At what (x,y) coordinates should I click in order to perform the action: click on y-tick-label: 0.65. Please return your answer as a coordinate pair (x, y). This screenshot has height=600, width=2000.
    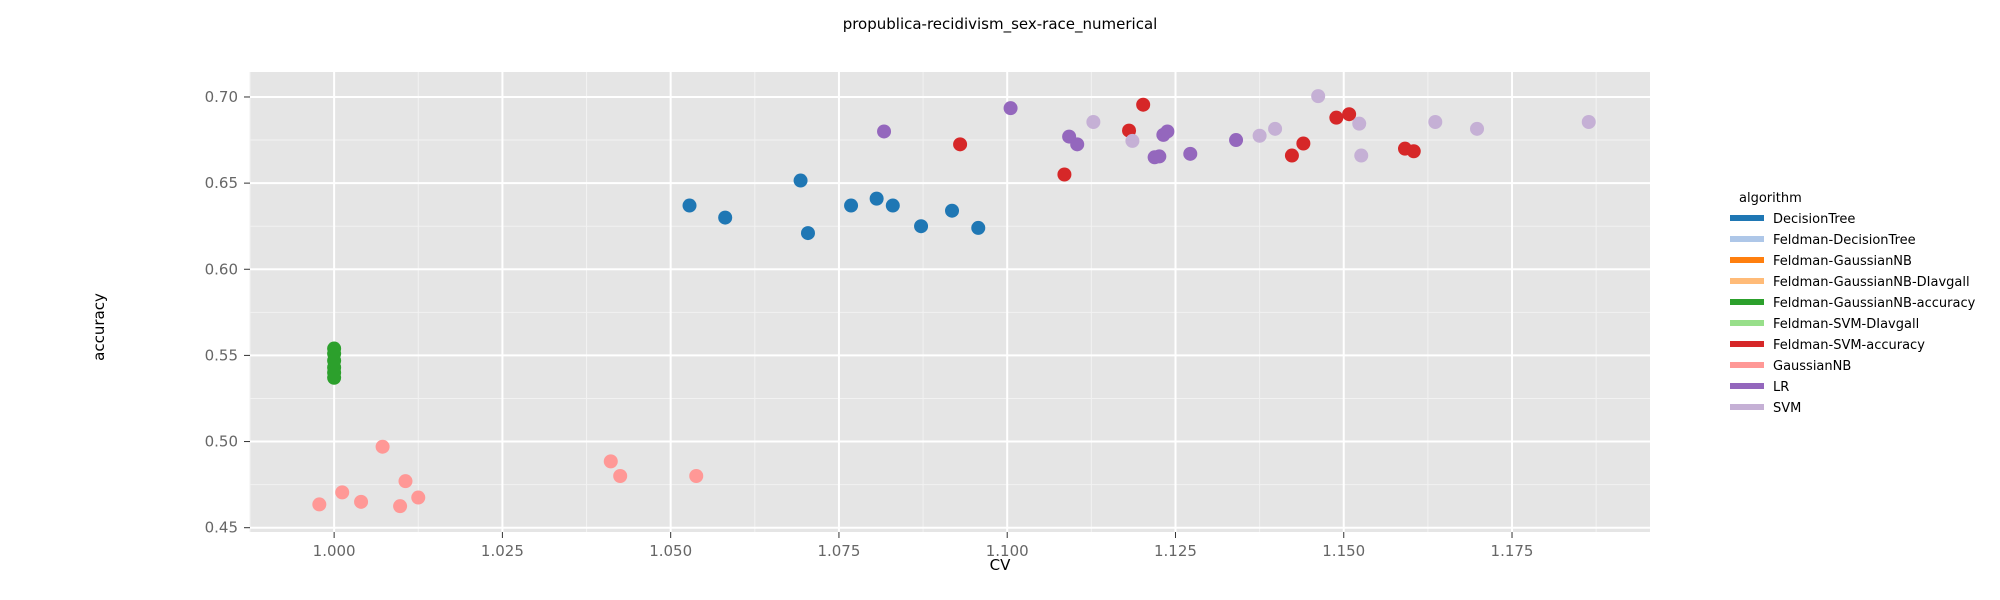
    Looking at the image, I should click on (221, 183).